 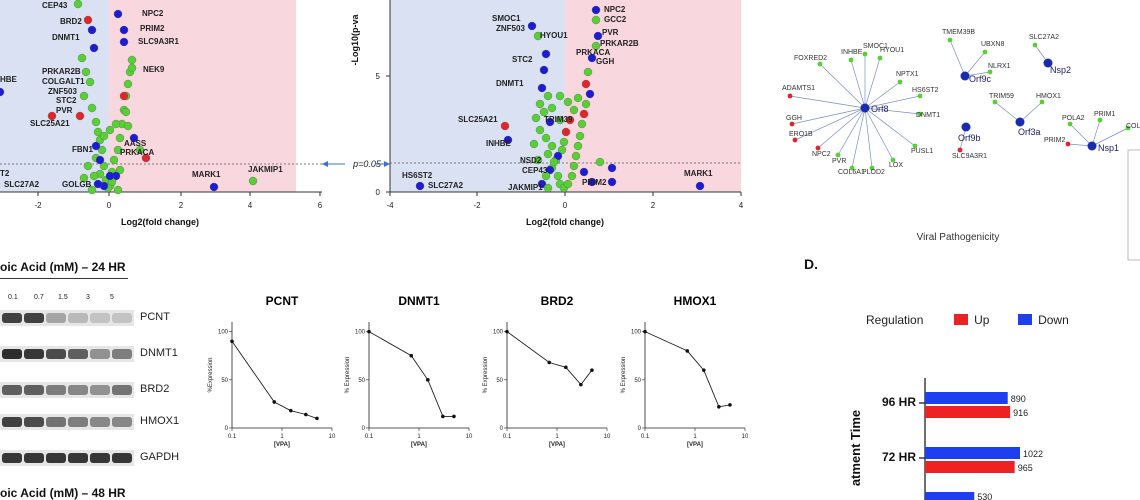 What do you see at coordinates (619, 43) in the screenshot?
I see `volcano-right-gene-label: PRKAR2B` at bounding box center [619, 43].